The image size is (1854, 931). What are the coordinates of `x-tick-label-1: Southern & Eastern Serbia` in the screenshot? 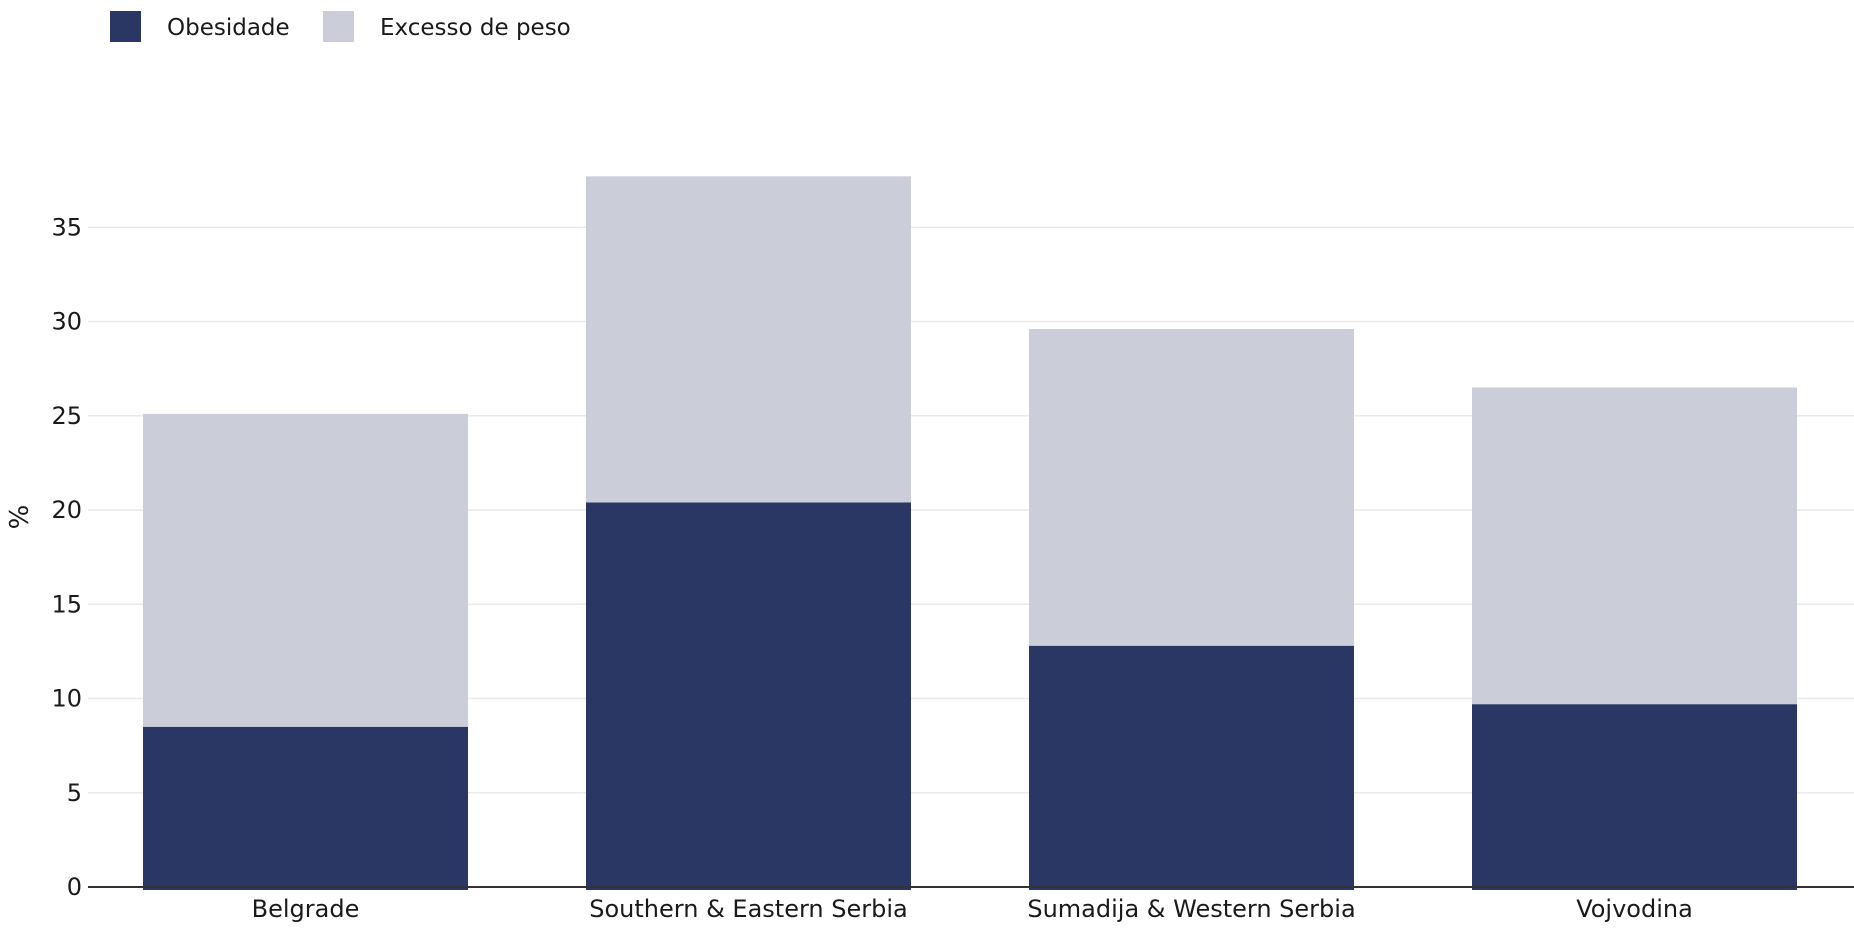 It's located at (748, 909).